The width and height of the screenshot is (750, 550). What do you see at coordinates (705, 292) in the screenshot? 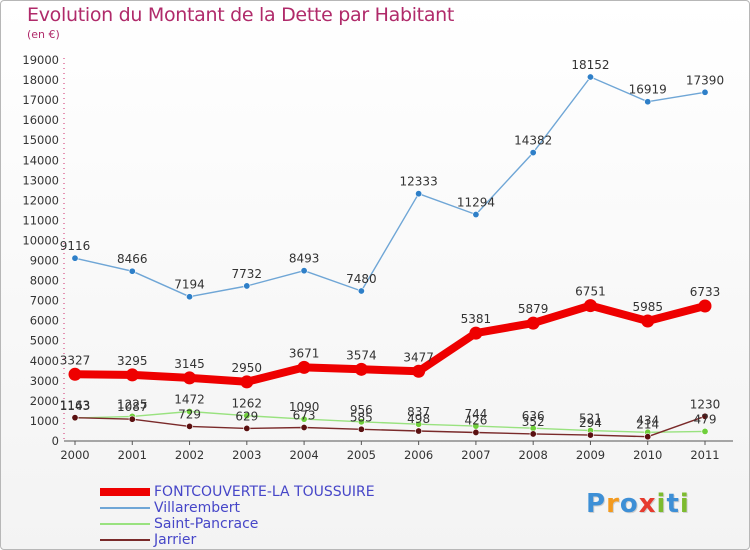
I see `data-label: 6733` at bounding box center [705, 292].